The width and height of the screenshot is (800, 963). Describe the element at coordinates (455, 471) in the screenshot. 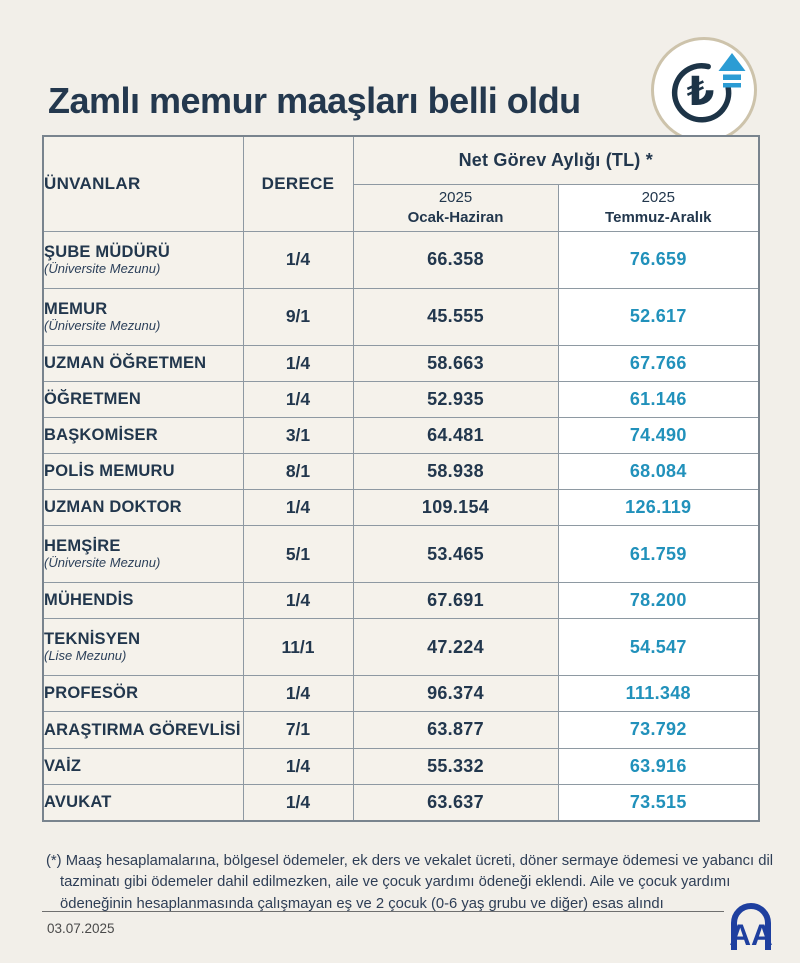

I see `row-value-ocak-haziran: 58.938` at that location.